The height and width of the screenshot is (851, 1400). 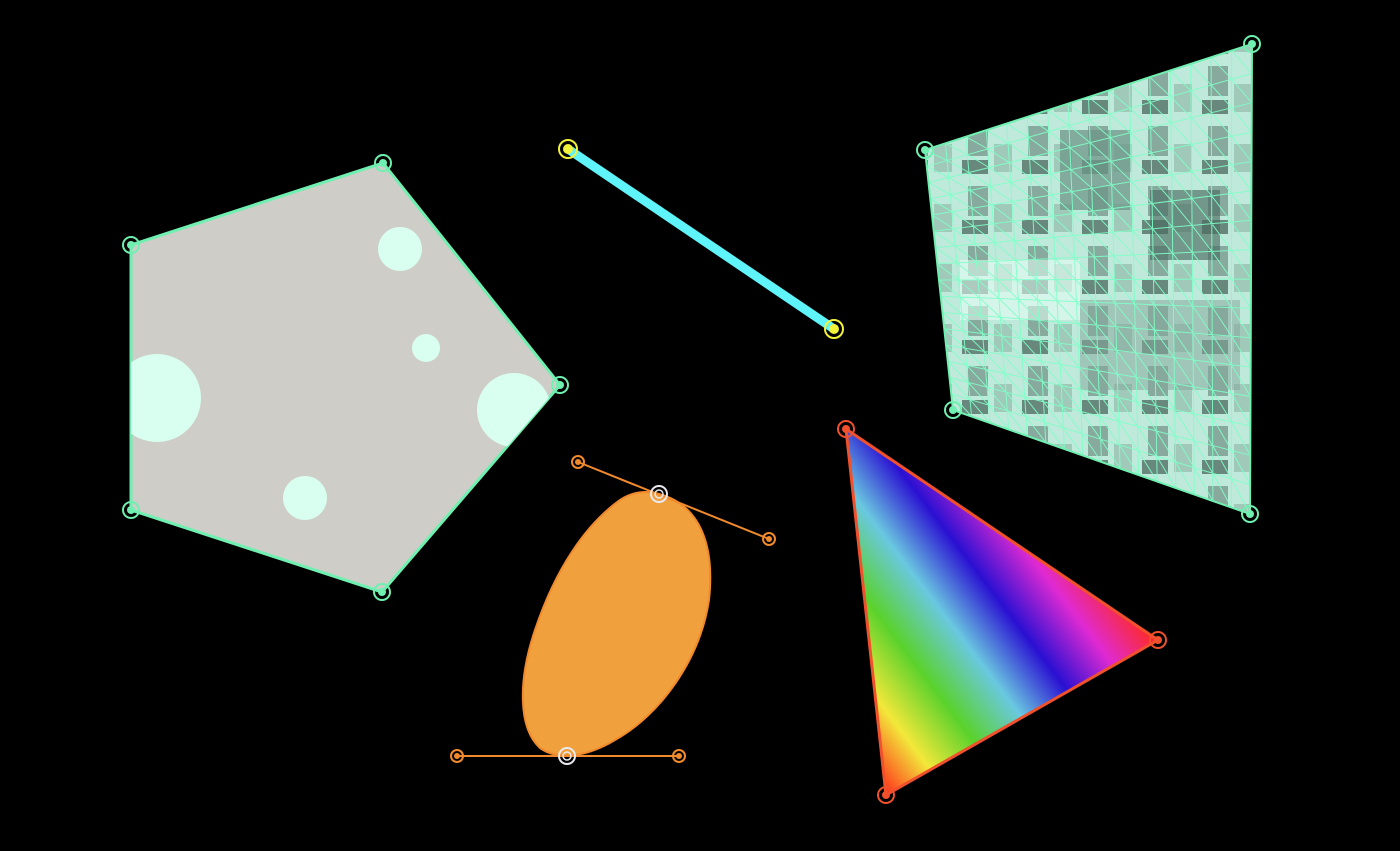 What do you see at coordinates (616, 624) in the screenshot?
I see `ellipse-body` at bounding box center [616, 624].